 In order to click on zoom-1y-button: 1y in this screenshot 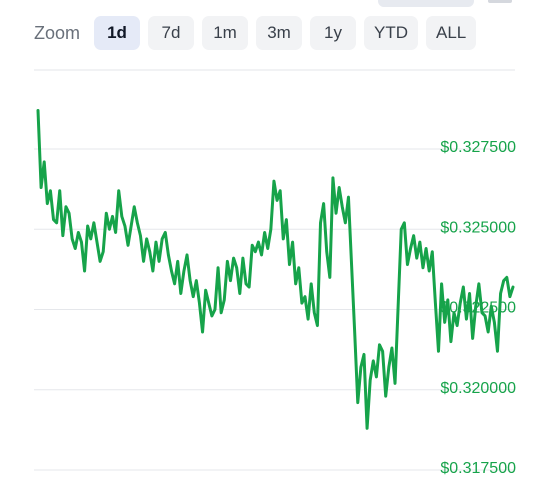, I will do `click(333, 33)`.